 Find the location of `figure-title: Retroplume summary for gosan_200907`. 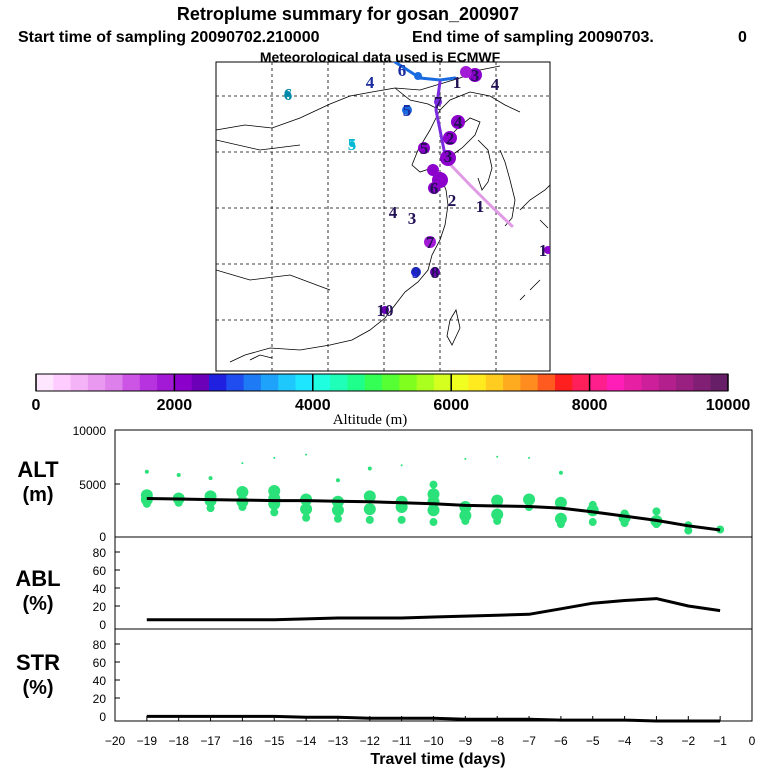

figure-title: Retroplume summary for gosan_200907 is located at coordinates (348, 14).